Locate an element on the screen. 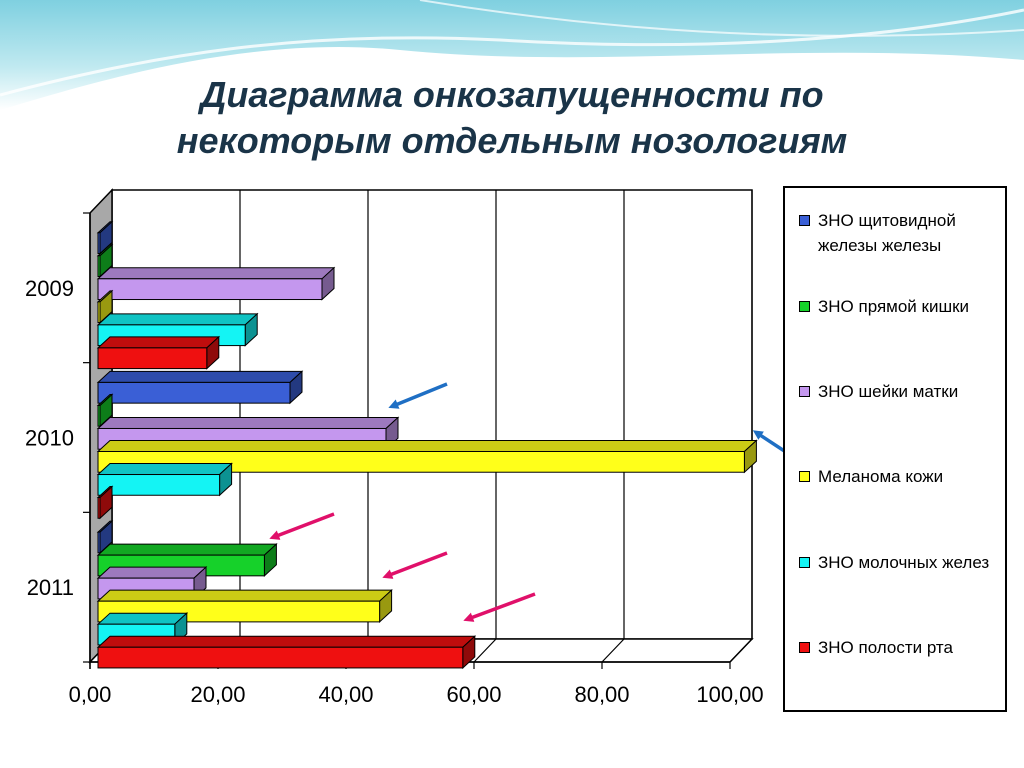  legend-label: ЗНО полости рта is located at coordinates (885, 647).